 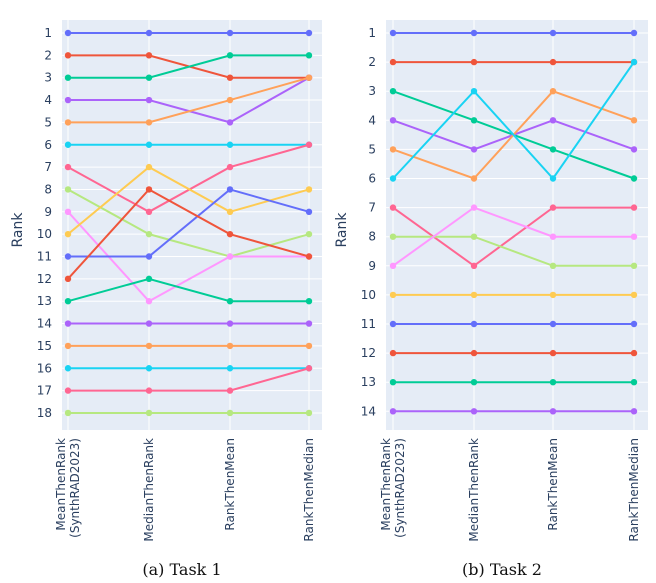 I want to click on x-tick-label: MedianThenRank, so click(x=149, y=490).